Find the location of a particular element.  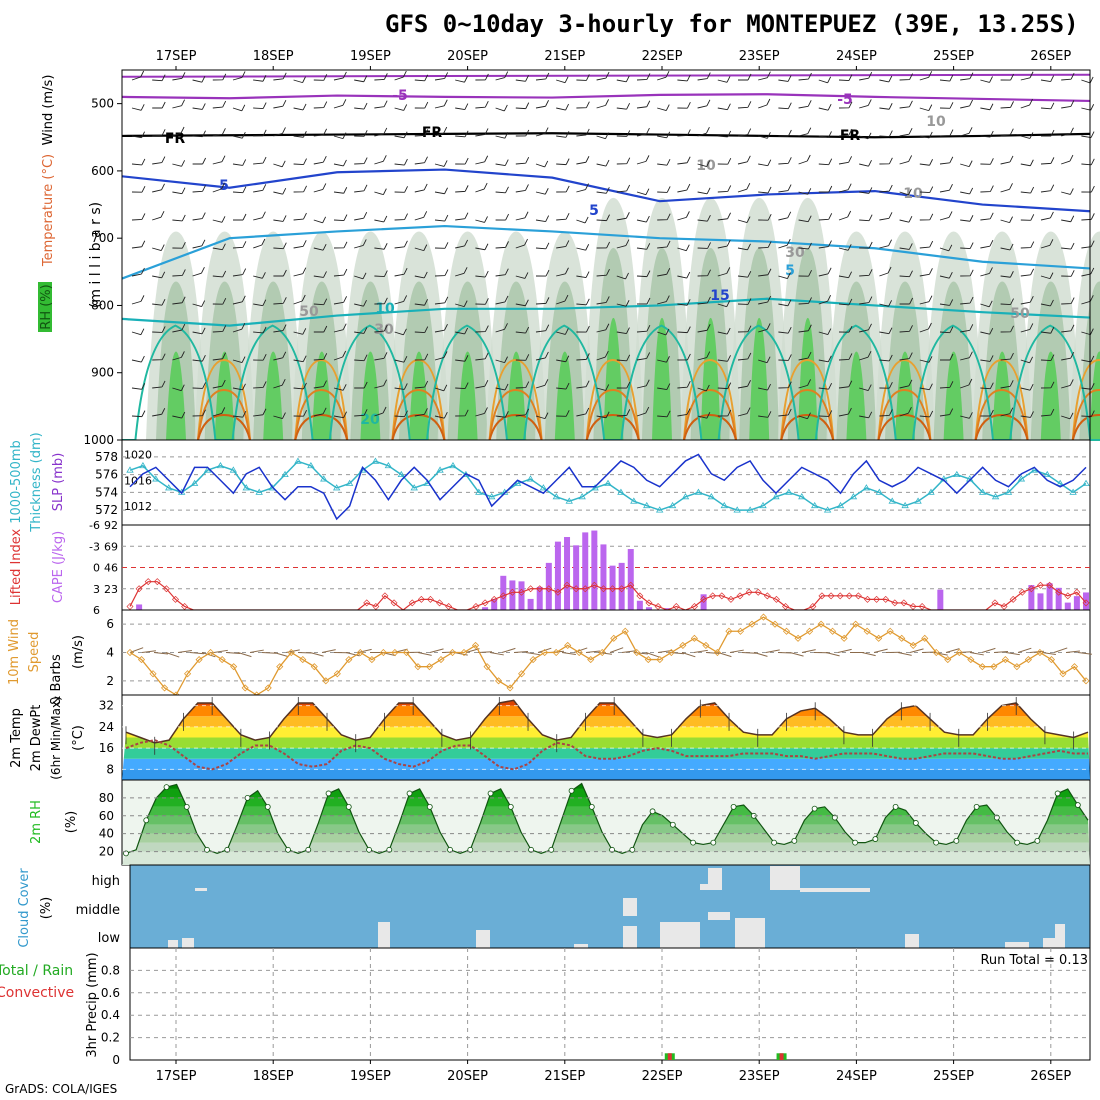

ytick-label-right: 46 is located at coordinates (111, 568).